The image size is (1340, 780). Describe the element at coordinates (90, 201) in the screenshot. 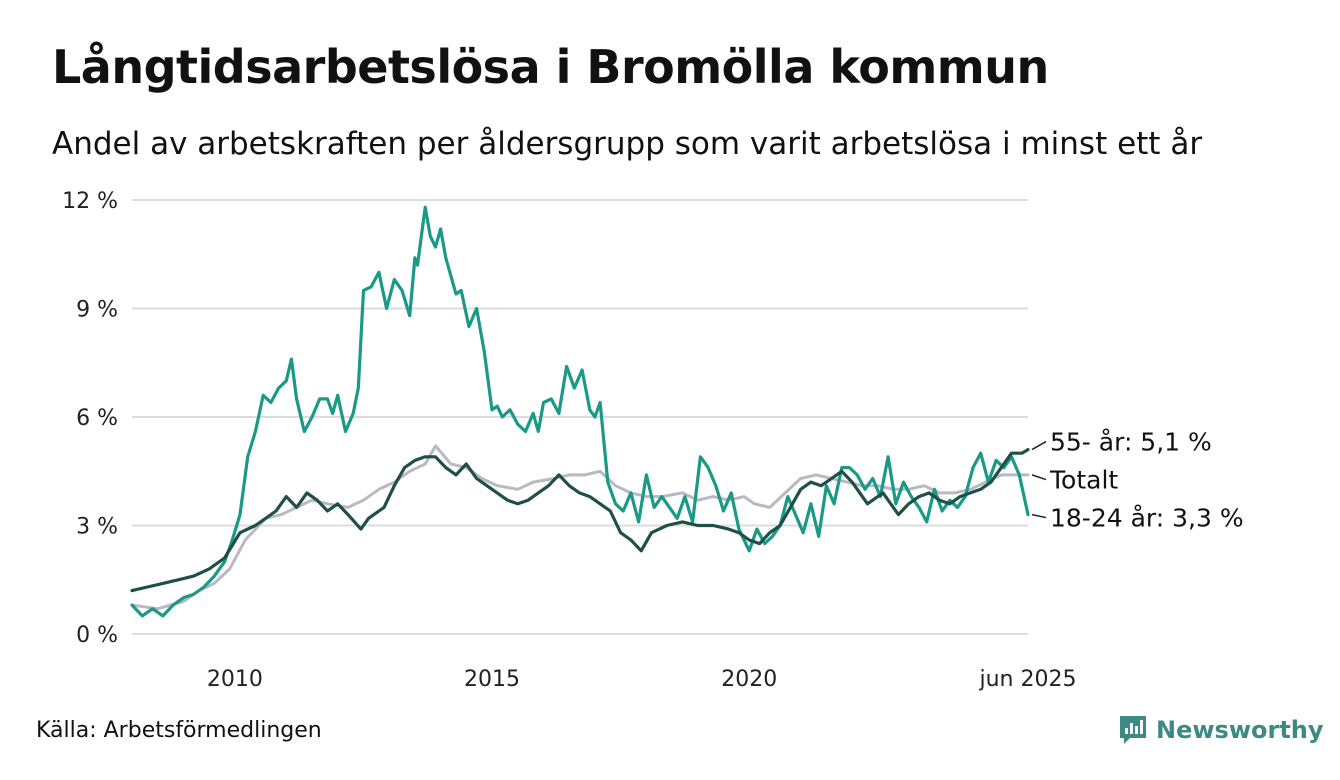

I see `y-tick-label: 12 %` at that location.